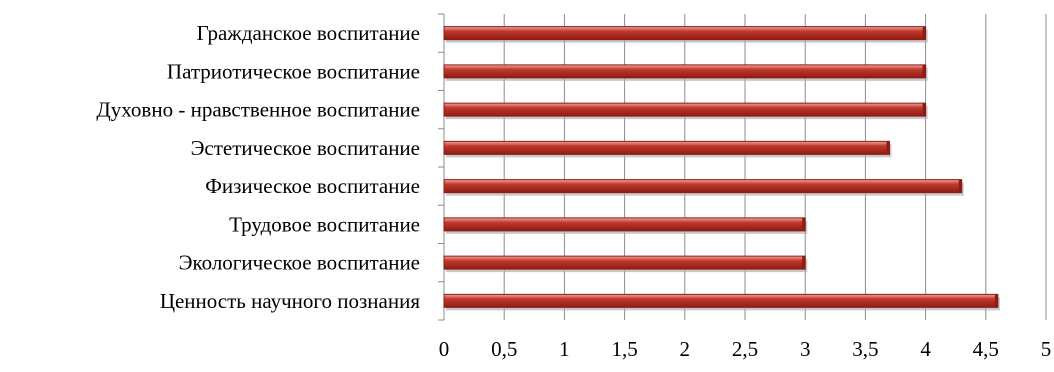 The image size is (1054, 372). Describe the element at coordinates (685, 349) in the screenshot. I see `x-tick-label: 2` at that location.